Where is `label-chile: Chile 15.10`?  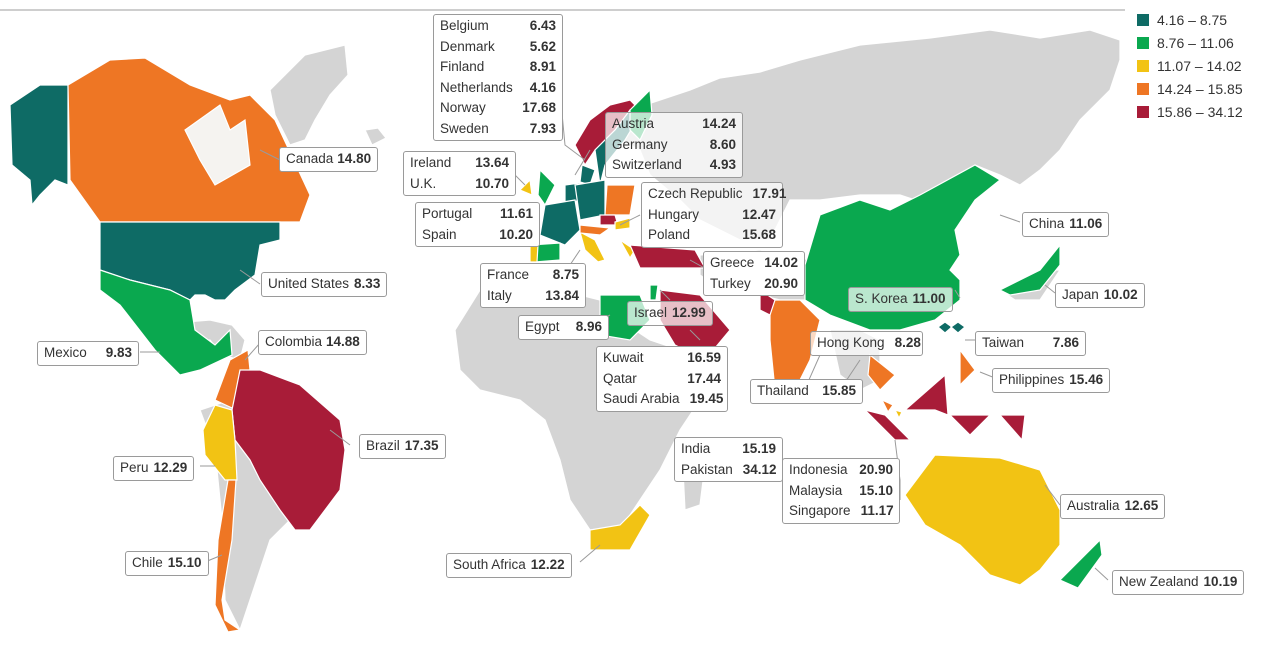
label-chile: Chile 15.10 is located at coordinates (167, 563).